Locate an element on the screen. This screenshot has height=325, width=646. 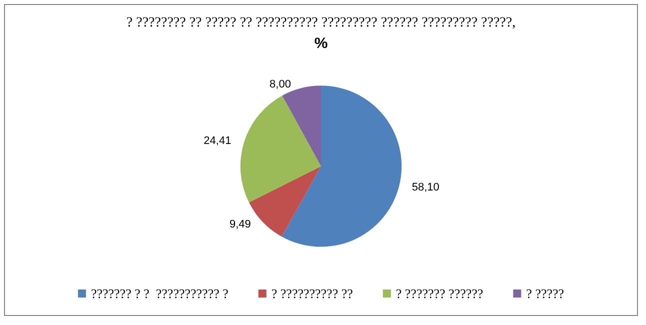
data-label: 9,49 is located at coordinates (240, 224).